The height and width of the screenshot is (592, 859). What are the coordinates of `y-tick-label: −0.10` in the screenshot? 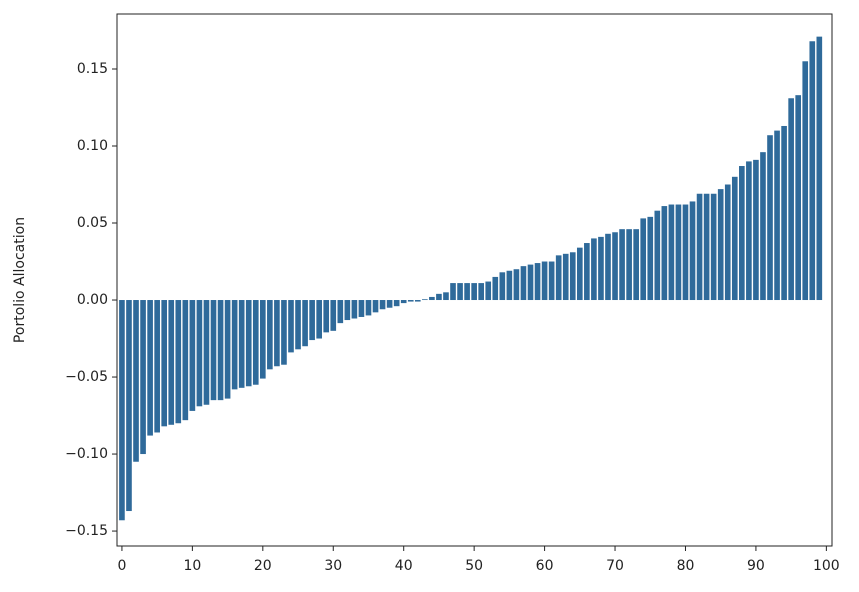 It's located at (86, 454).